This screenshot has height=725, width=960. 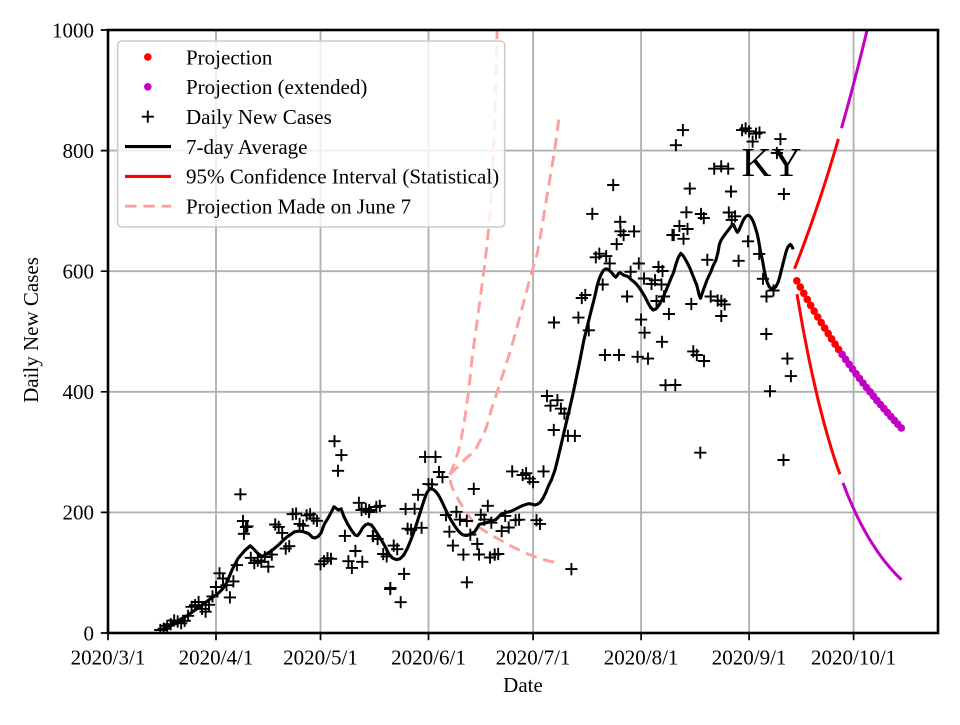 I want to click on svg-text: 2020/7/1, so click(x=533, y=658).